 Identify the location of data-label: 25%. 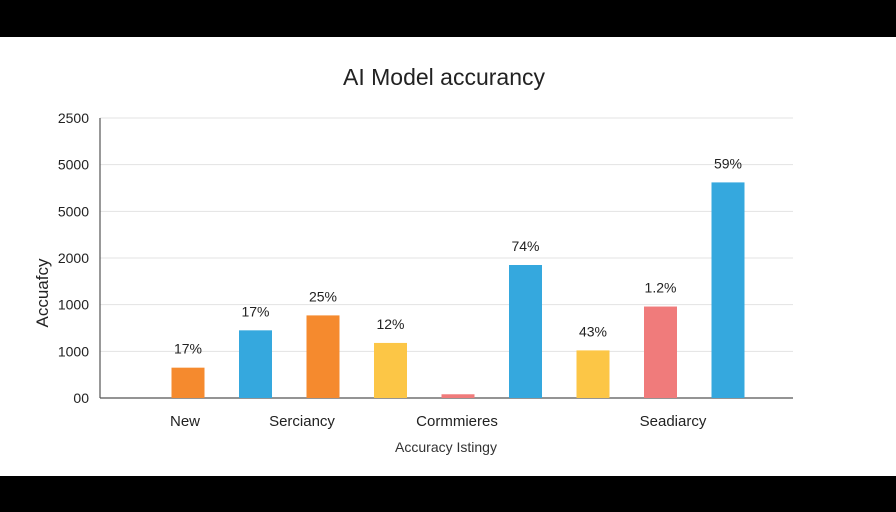
(323, 296).